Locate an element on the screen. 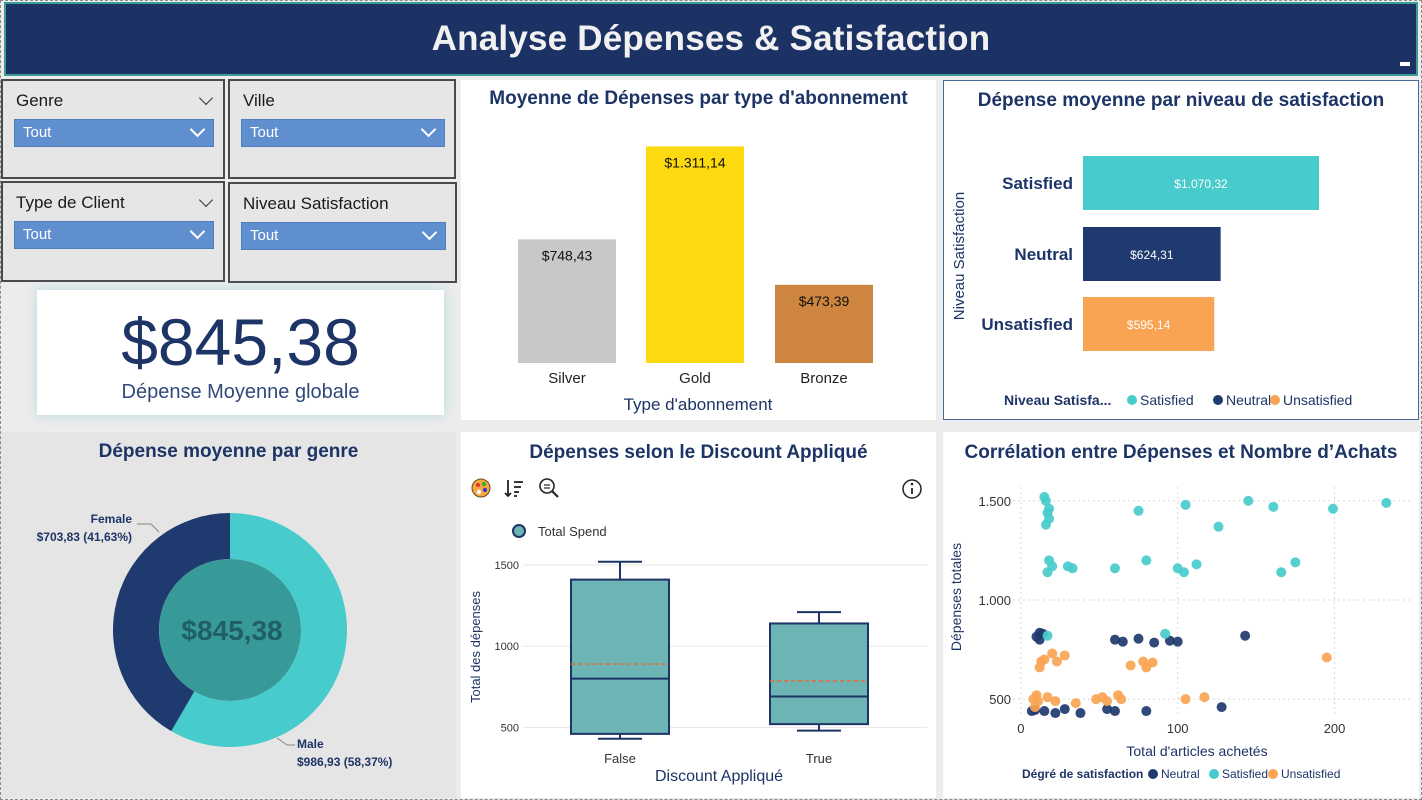 The width and height of the screenshot is (1422, 800). donut-center-label: $845,38 is located at coordinates (231, 630).